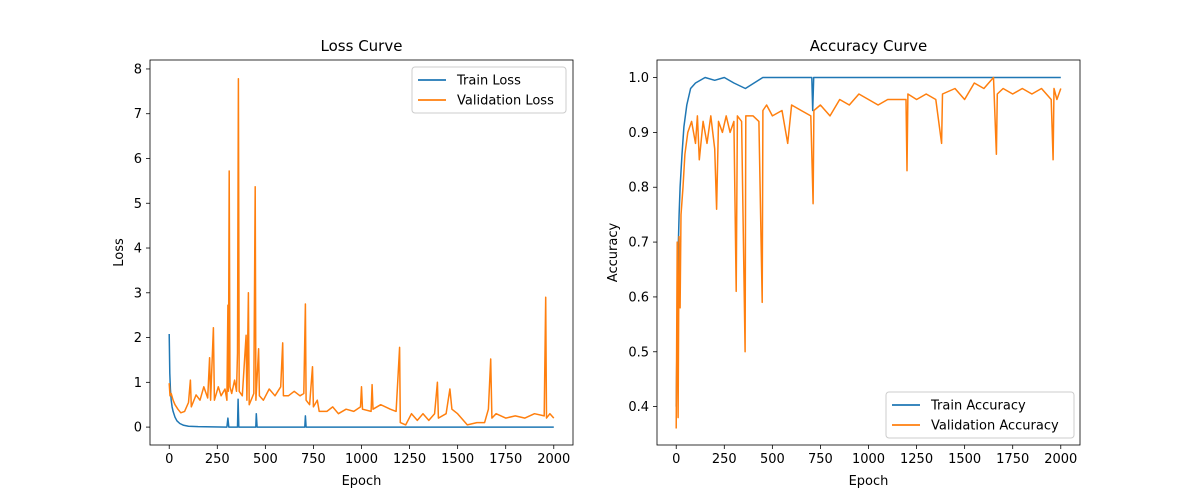 The width and height of the screenshot is (1200, 504). Describe the element at coordinates (138, 338) in the screenshot. I see `y-tick-label: 2` at that location.